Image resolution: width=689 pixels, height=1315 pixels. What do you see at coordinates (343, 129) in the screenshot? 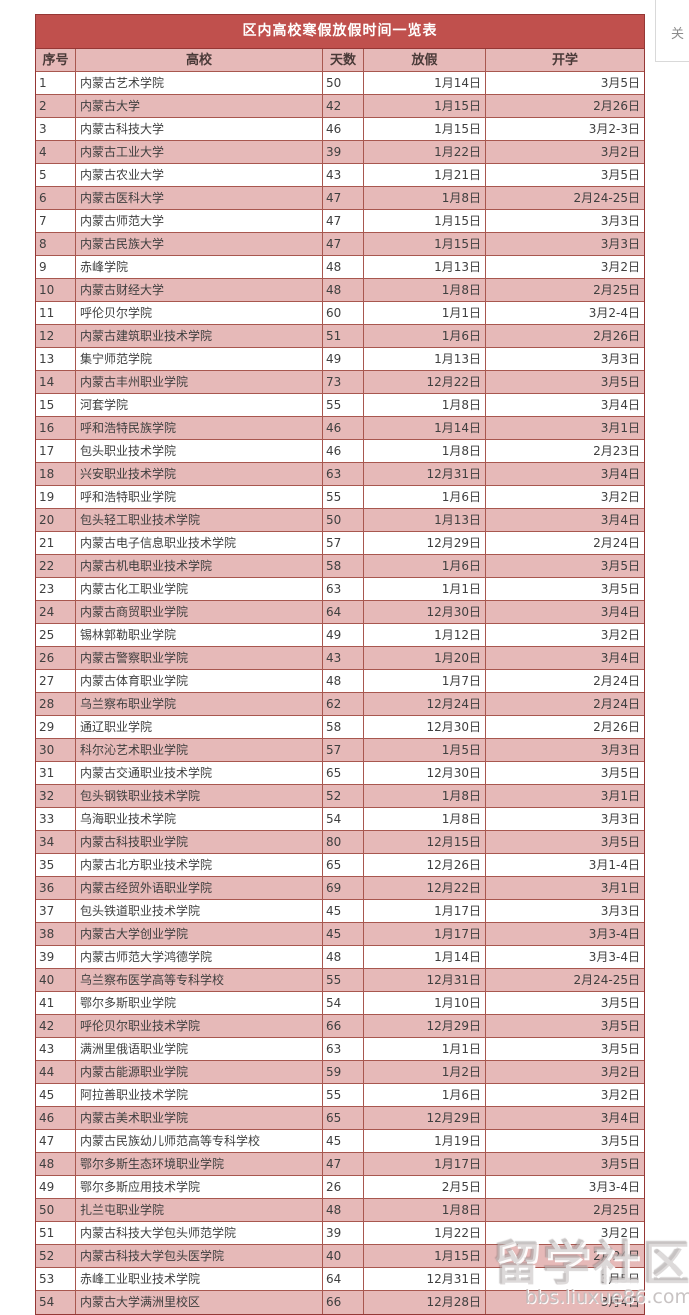
I see `cell-days: 46` at bounding box center [343, 129].